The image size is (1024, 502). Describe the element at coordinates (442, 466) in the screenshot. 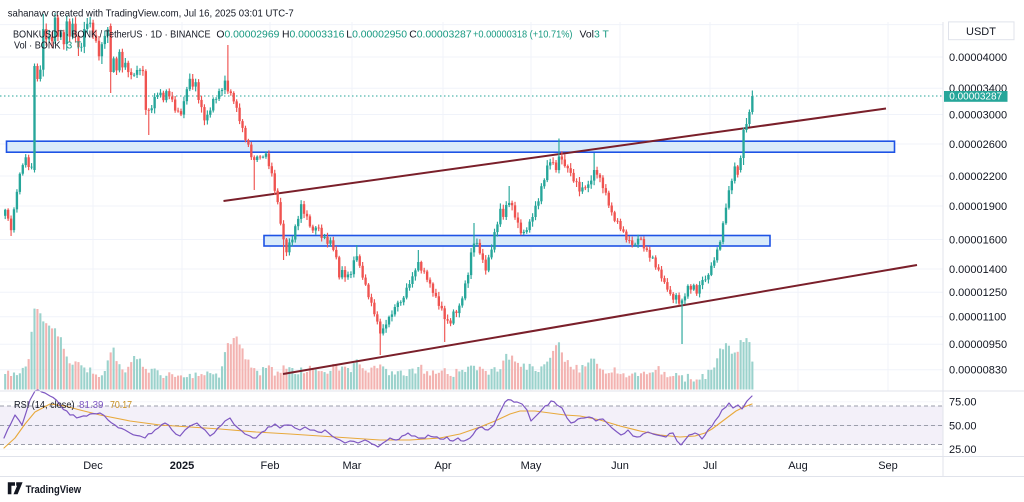

I see `svg-text: Apr` at that location.